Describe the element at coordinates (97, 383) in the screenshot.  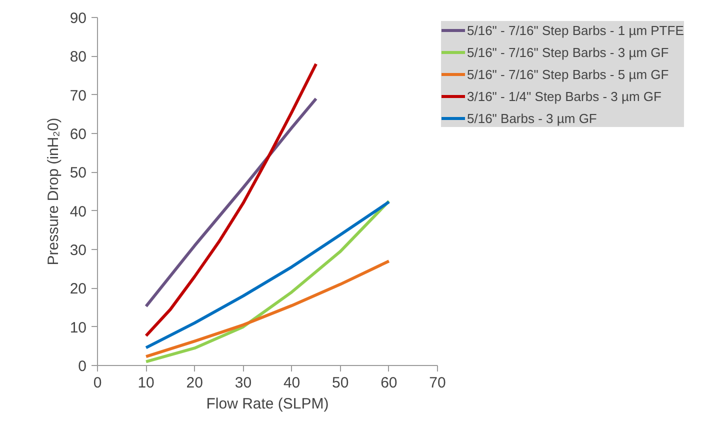
I see `x-tick-label: 0` at that location.